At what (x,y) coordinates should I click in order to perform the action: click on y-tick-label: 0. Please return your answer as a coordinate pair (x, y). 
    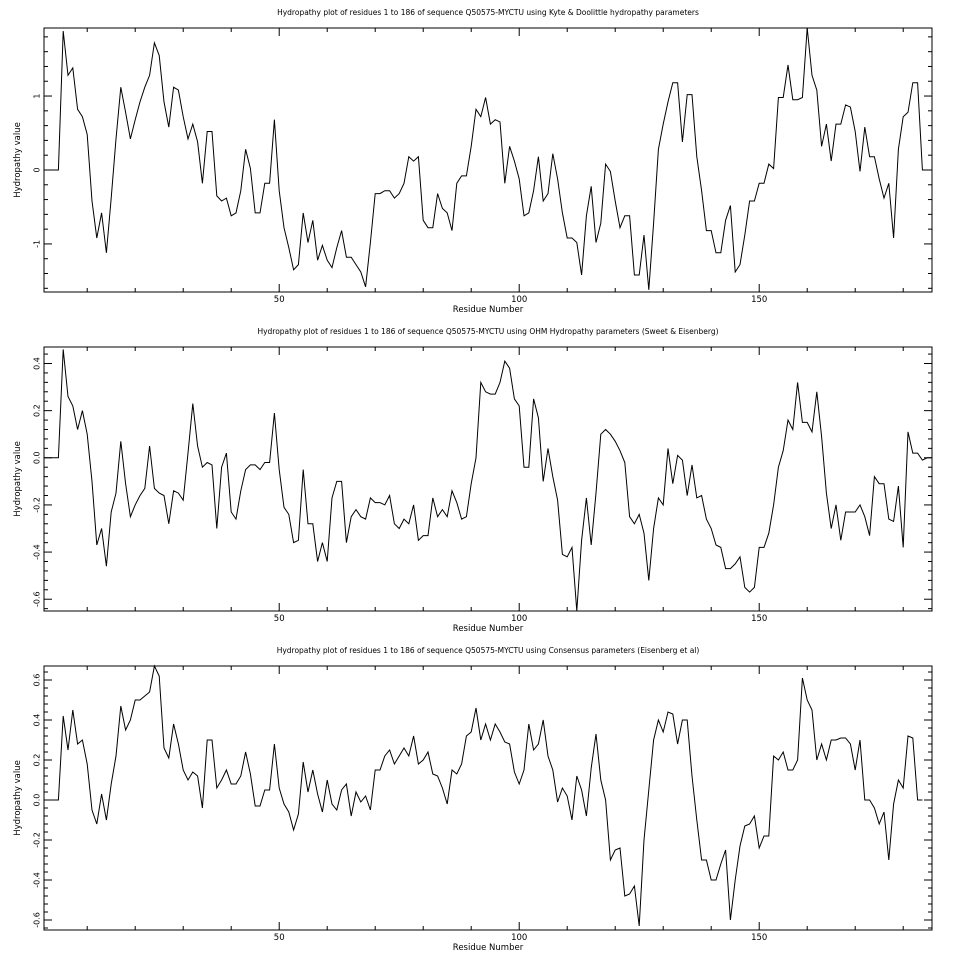
    Looking at the image, I should click on (36, 169).